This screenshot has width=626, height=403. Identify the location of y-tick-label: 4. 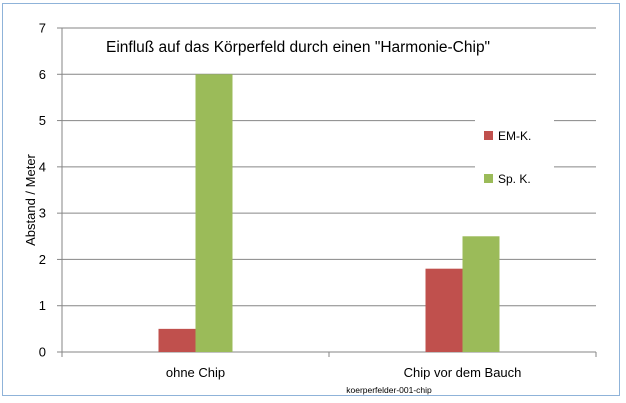
(42, 166).